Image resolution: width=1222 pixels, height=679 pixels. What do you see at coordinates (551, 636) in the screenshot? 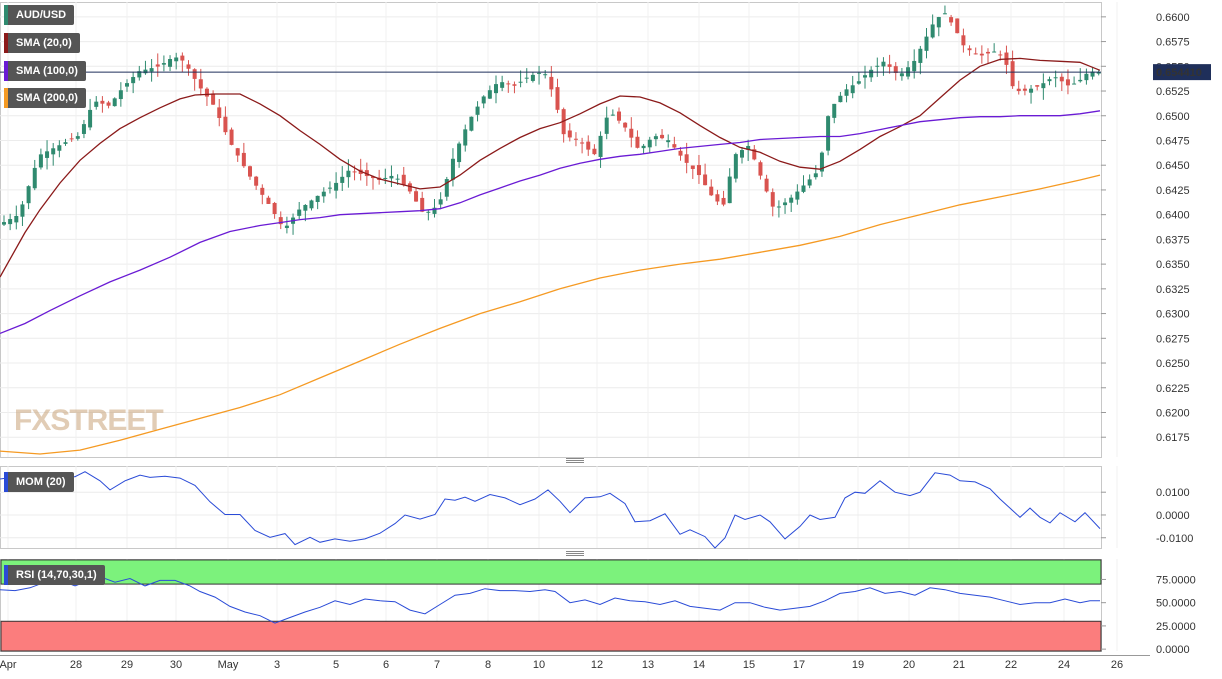
I see `rsi-oversold-band` at bounding box center [551, 636].